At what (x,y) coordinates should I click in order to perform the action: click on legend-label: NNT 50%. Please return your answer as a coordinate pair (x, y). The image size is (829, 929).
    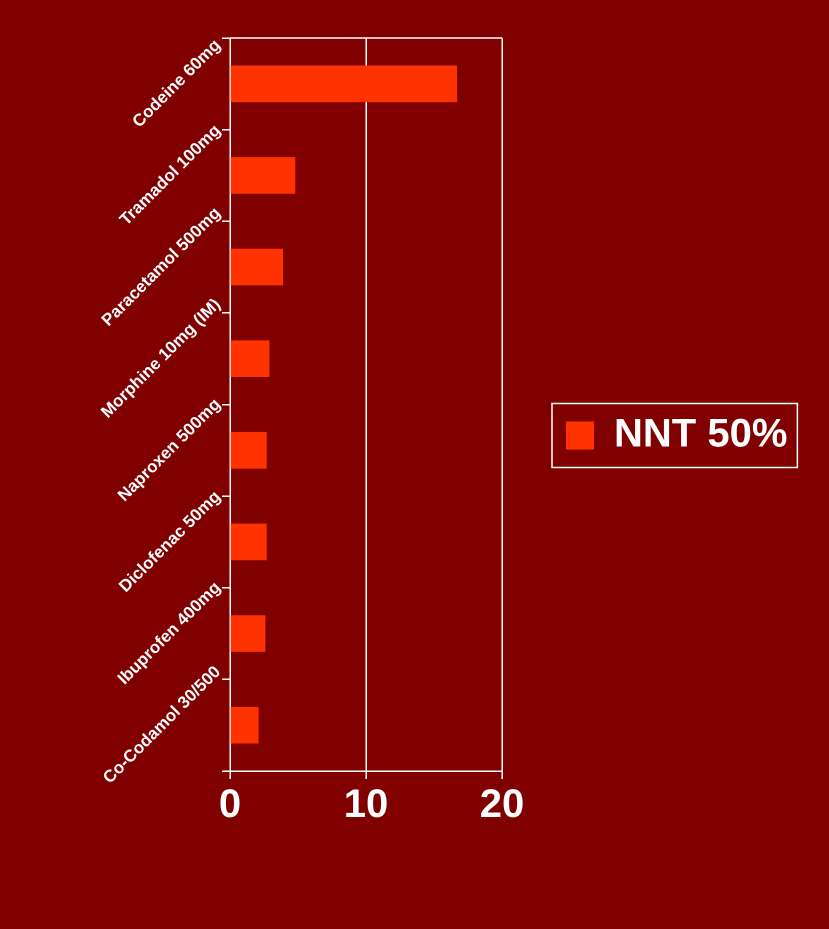
    Looking at the image, I should click on (701, 434).